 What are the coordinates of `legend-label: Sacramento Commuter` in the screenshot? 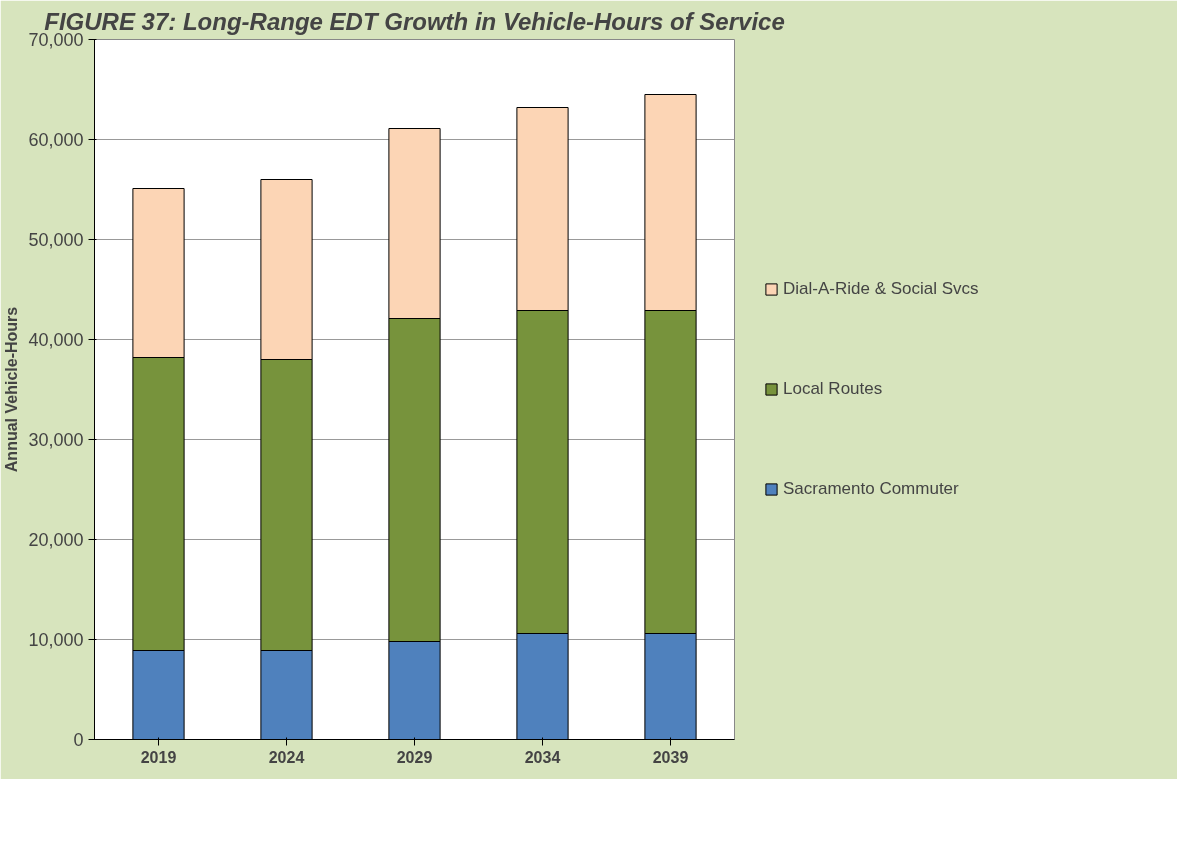 It's located at (871, 489).